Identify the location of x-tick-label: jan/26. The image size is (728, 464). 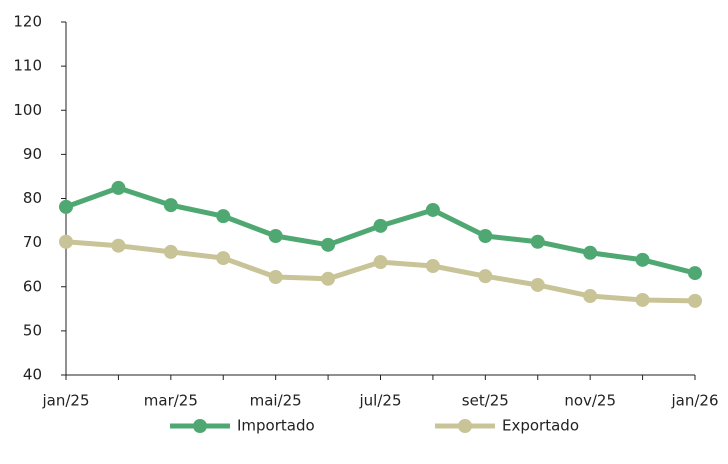
(694, 401).